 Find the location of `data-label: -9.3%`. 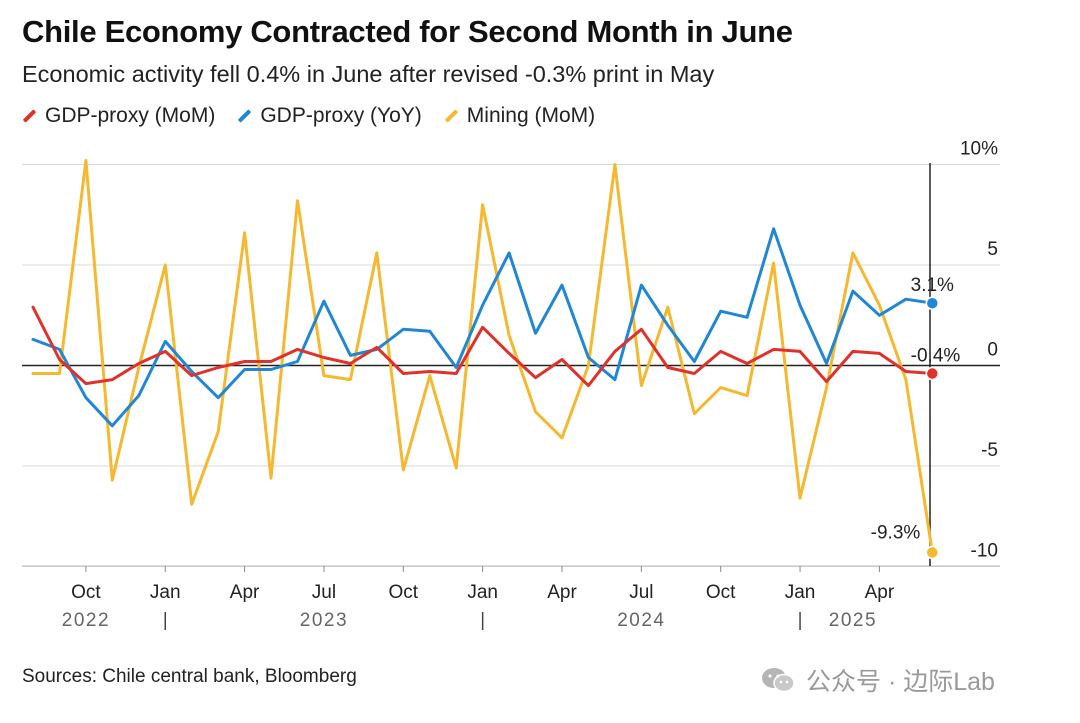

data-label: -9.3% is located at coordinates (896, 532).